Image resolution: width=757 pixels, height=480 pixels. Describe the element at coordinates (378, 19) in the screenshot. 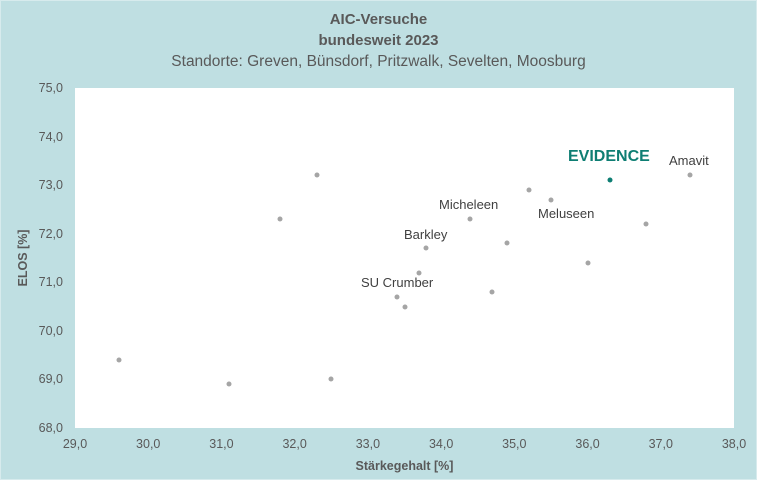

I see `chart-title: AIC-Versuche` at that location.